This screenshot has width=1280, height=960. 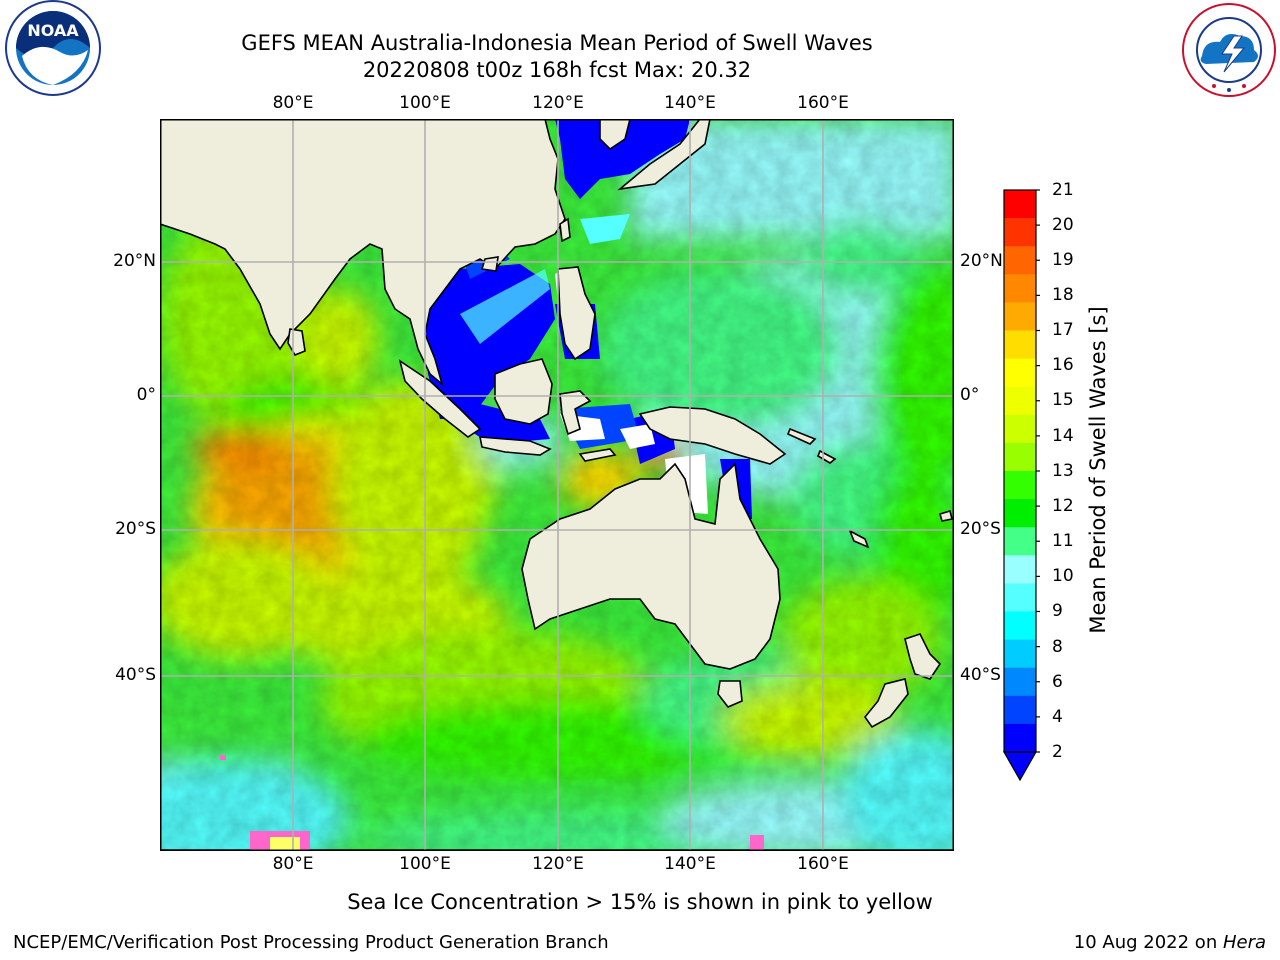 I want to click on lon-label-bottom-140e: 140°E, so click(x=690, y=864).